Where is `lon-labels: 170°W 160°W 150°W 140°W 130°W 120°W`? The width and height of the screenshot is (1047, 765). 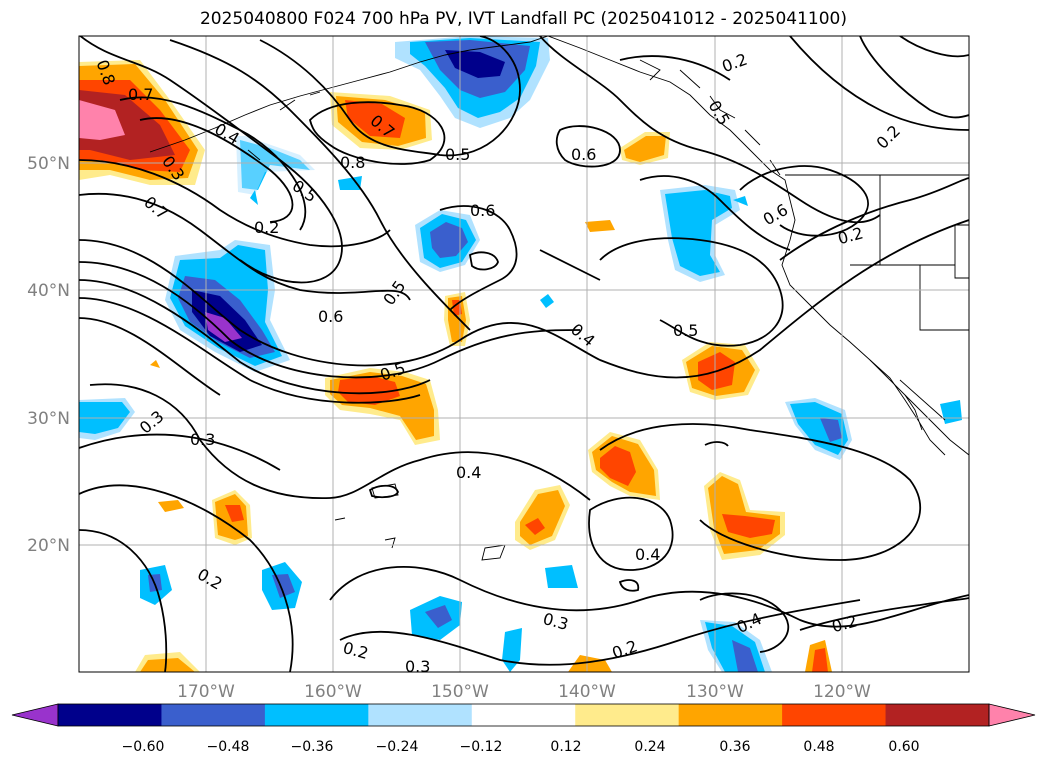
lon-labels: 170°W 160°W 150°W 140°W 130°W 120°W is located at coordinates (524, 692).